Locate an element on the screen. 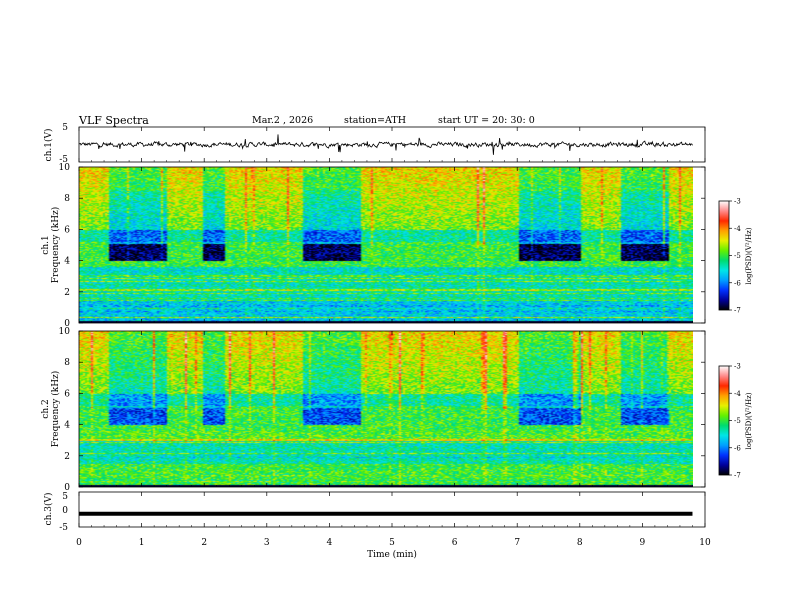 This screenshot has height=612, width=792. ch1-waveform-ylabel: ch.1(V) is located at coordinates (48, 145).